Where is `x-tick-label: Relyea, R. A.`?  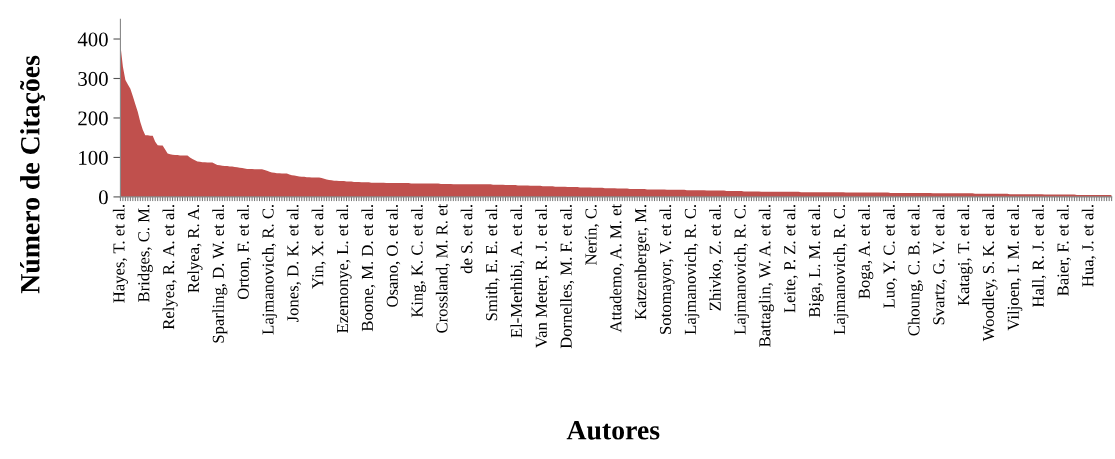
x-tick-label: Relyea, R. A. is located at coordinates (195, 248).